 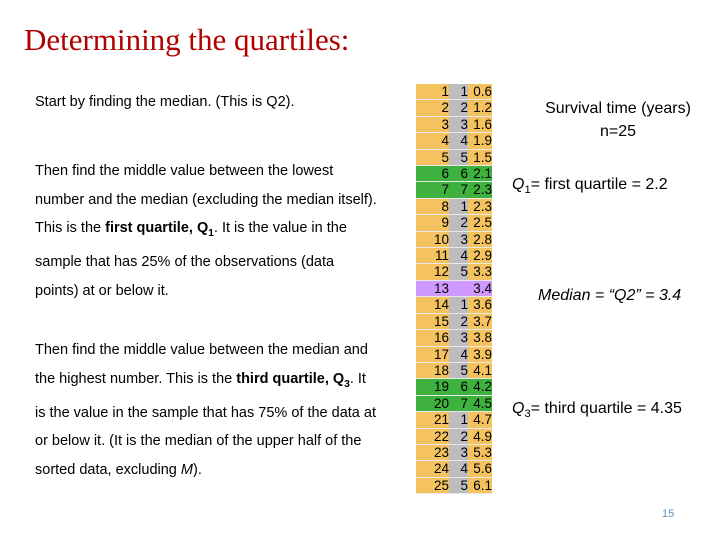 What do you see at coordinates (432, 354) in the screenshot?
I see `rank-cell: 17` at bounding box center [432, 354].